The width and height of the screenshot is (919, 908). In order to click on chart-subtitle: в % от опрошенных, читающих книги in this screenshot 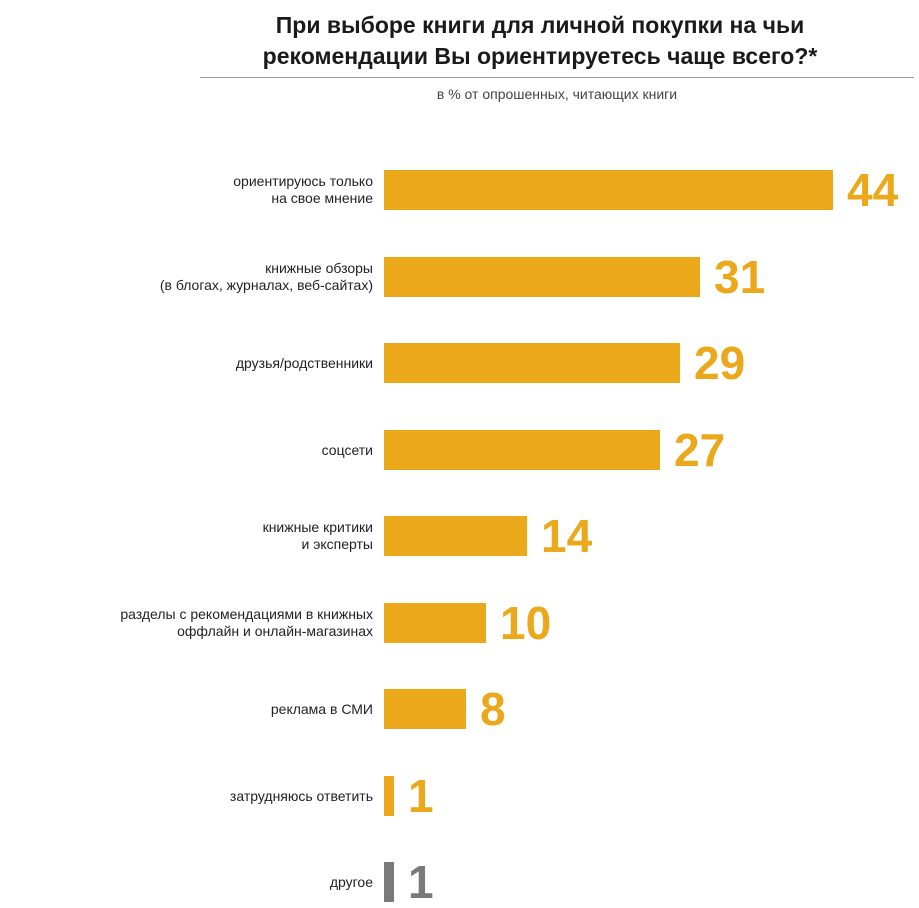, I will do `click(557, 94)`.